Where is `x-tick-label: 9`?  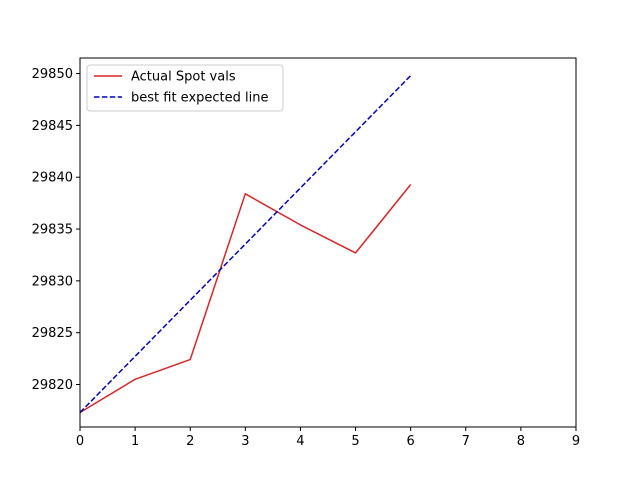
x-tick-label: 9 is located at coordinates (576, 441).